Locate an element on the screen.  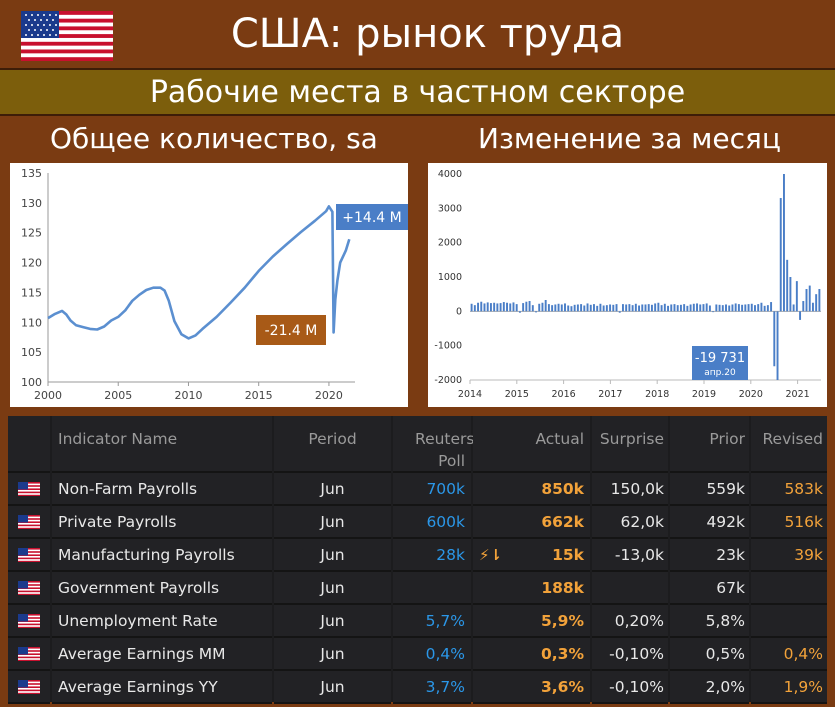
header-period: Period is located at coordinates (332, 444).